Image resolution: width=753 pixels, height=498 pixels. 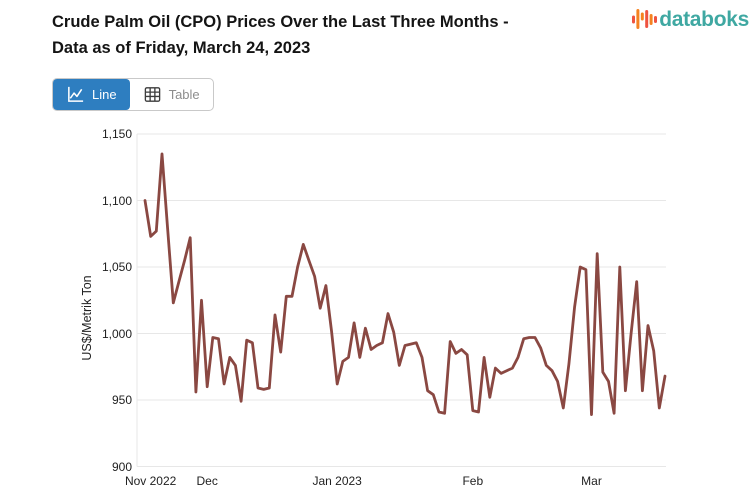 What do you see at coordinates (116, 134) in the screenshot?
I see `y-tick-label: 1,150` at bounding box center [116, 134].